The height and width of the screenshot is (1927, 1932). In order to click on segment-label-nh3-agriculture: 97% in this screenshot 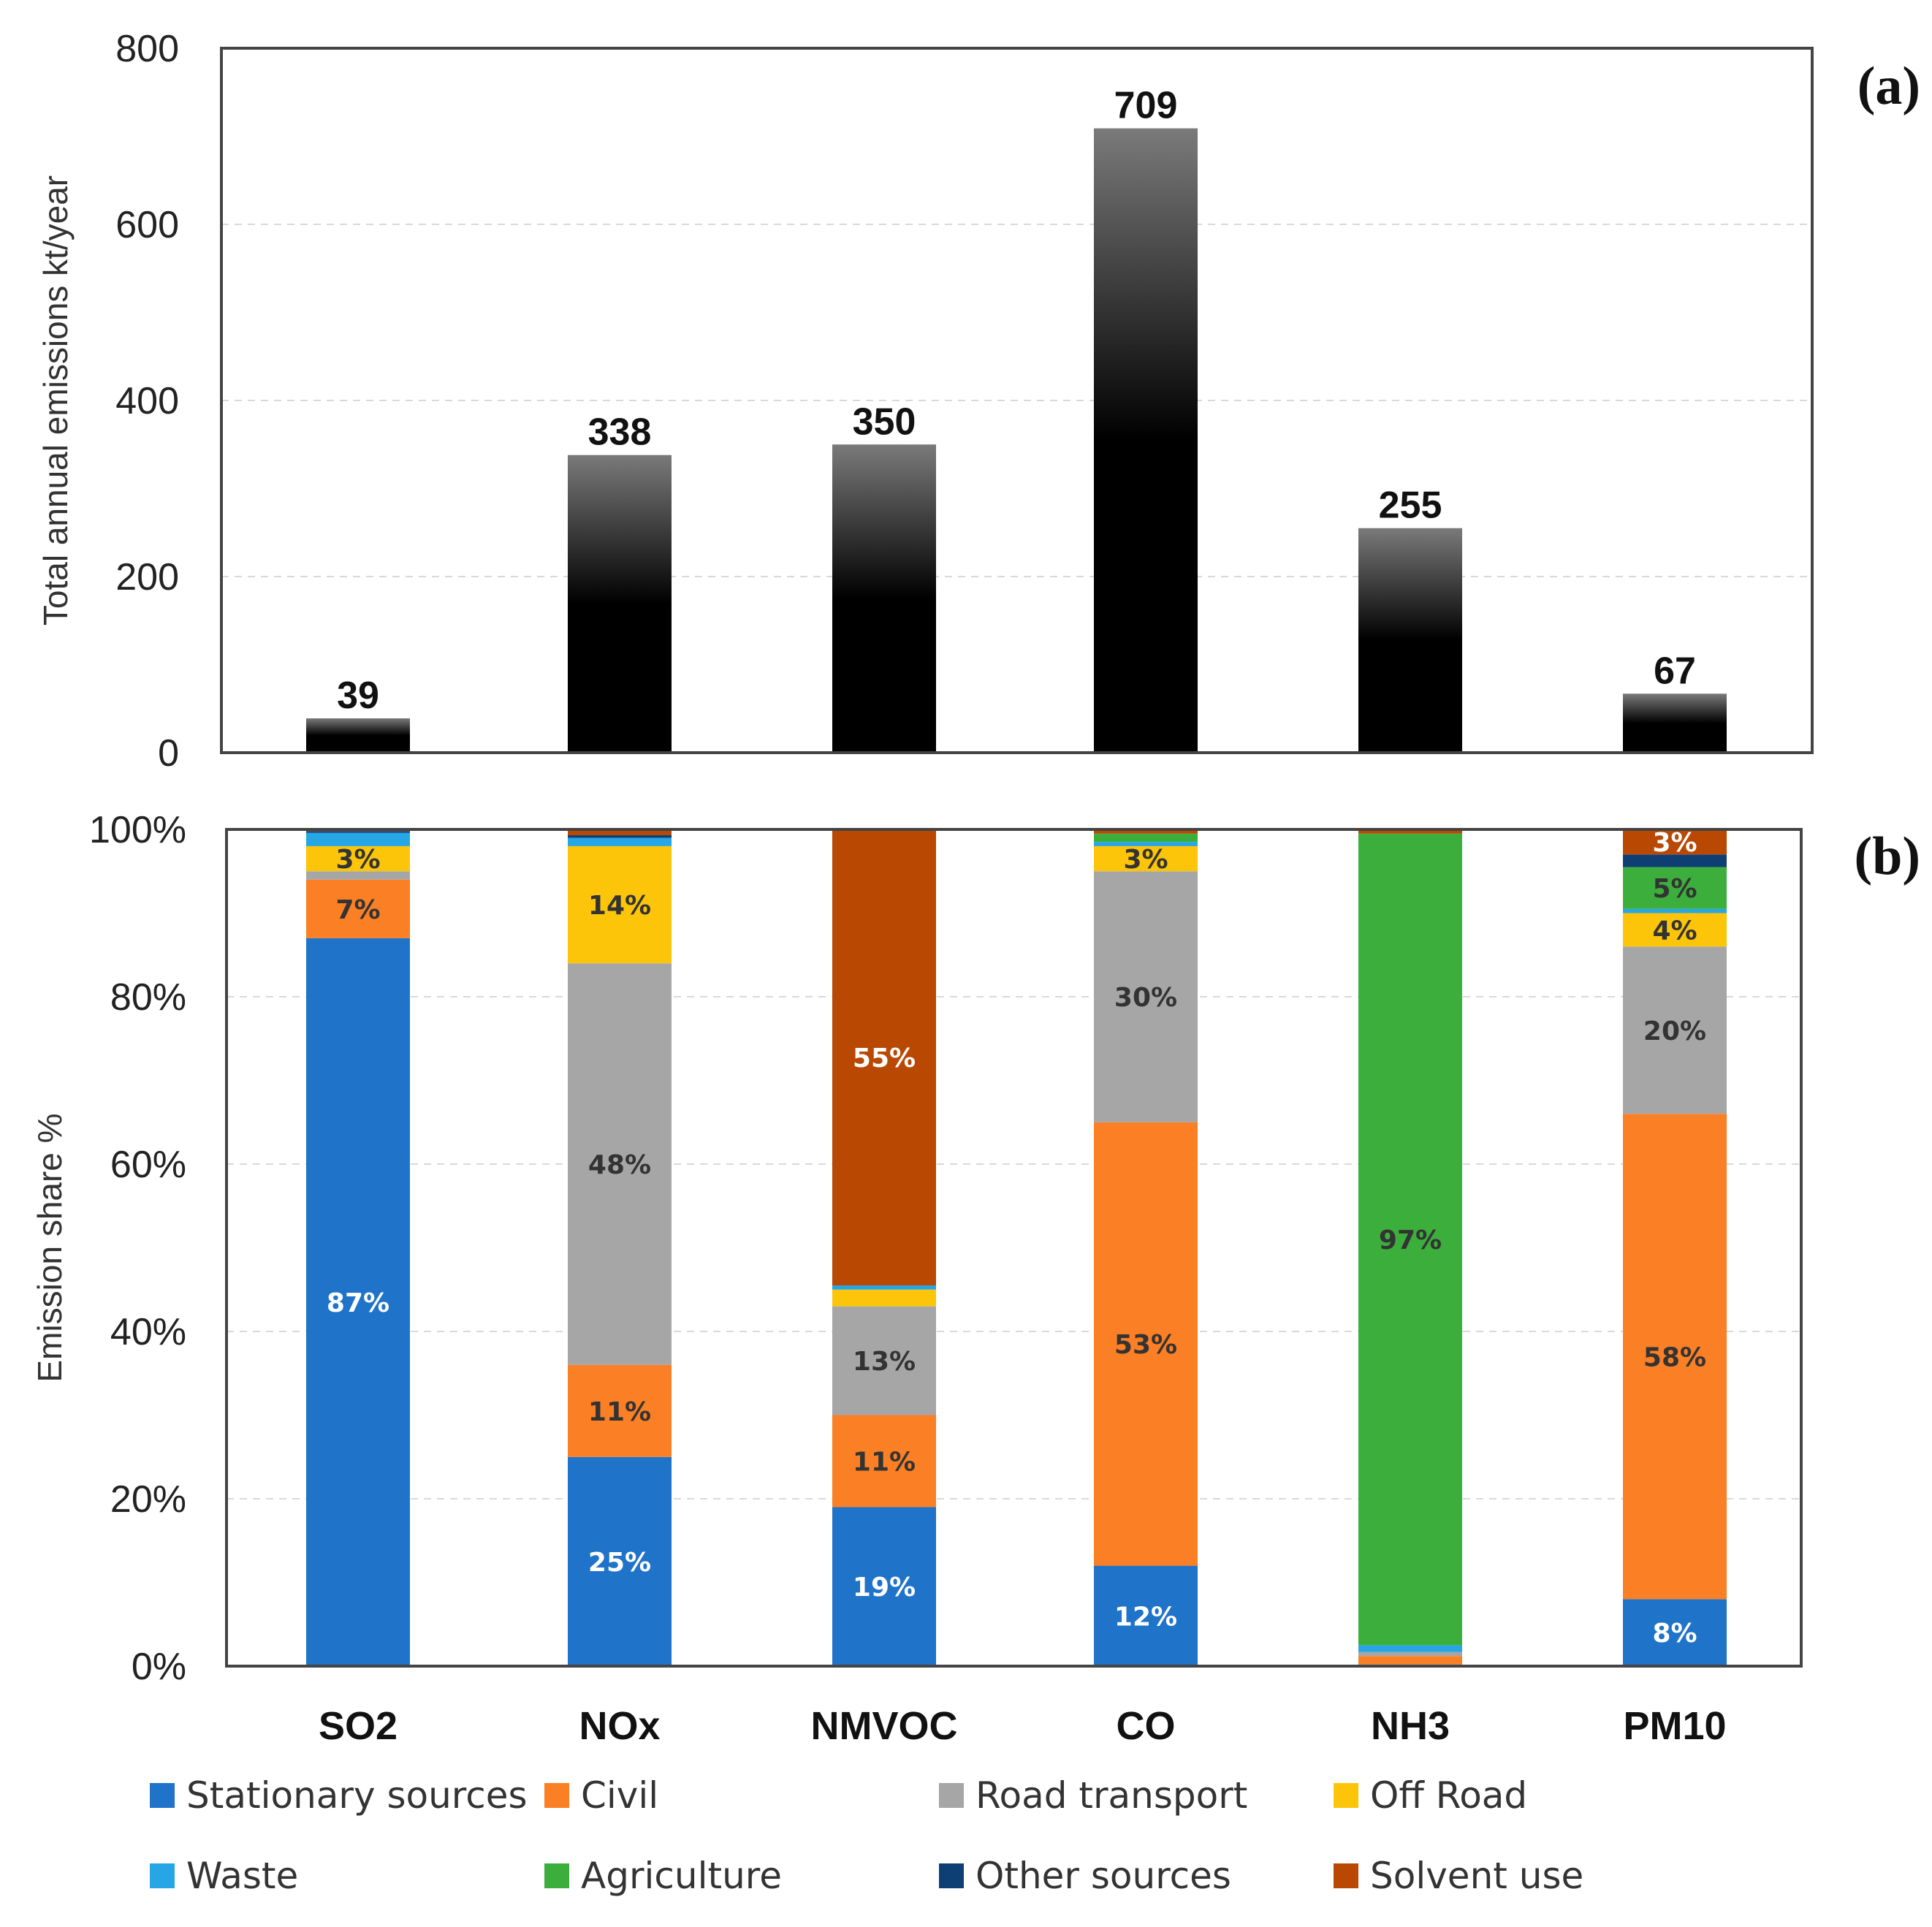, I will do `click(1410, 1240)`.